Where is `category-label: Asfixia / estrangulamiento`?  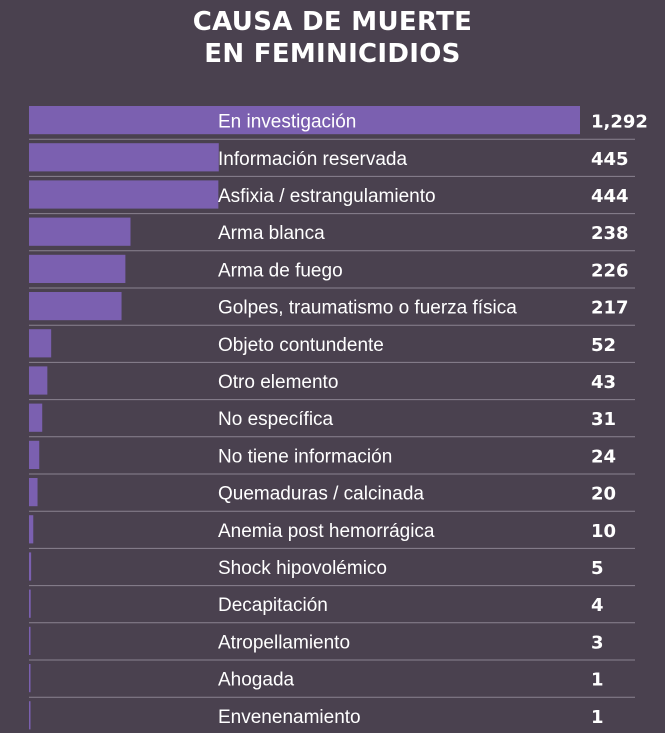
category-label: Asfixia / estrangulamiento is located at coordinates (327, 196).